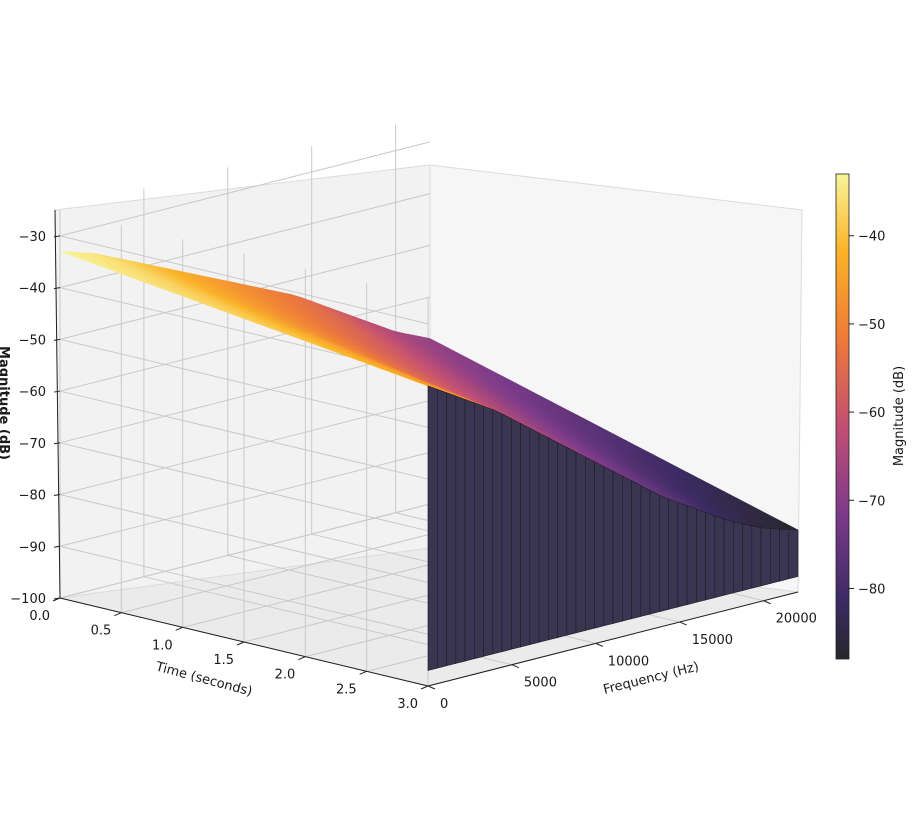  I want to click on colorbar-tick-label: −70, so click(871, 501).